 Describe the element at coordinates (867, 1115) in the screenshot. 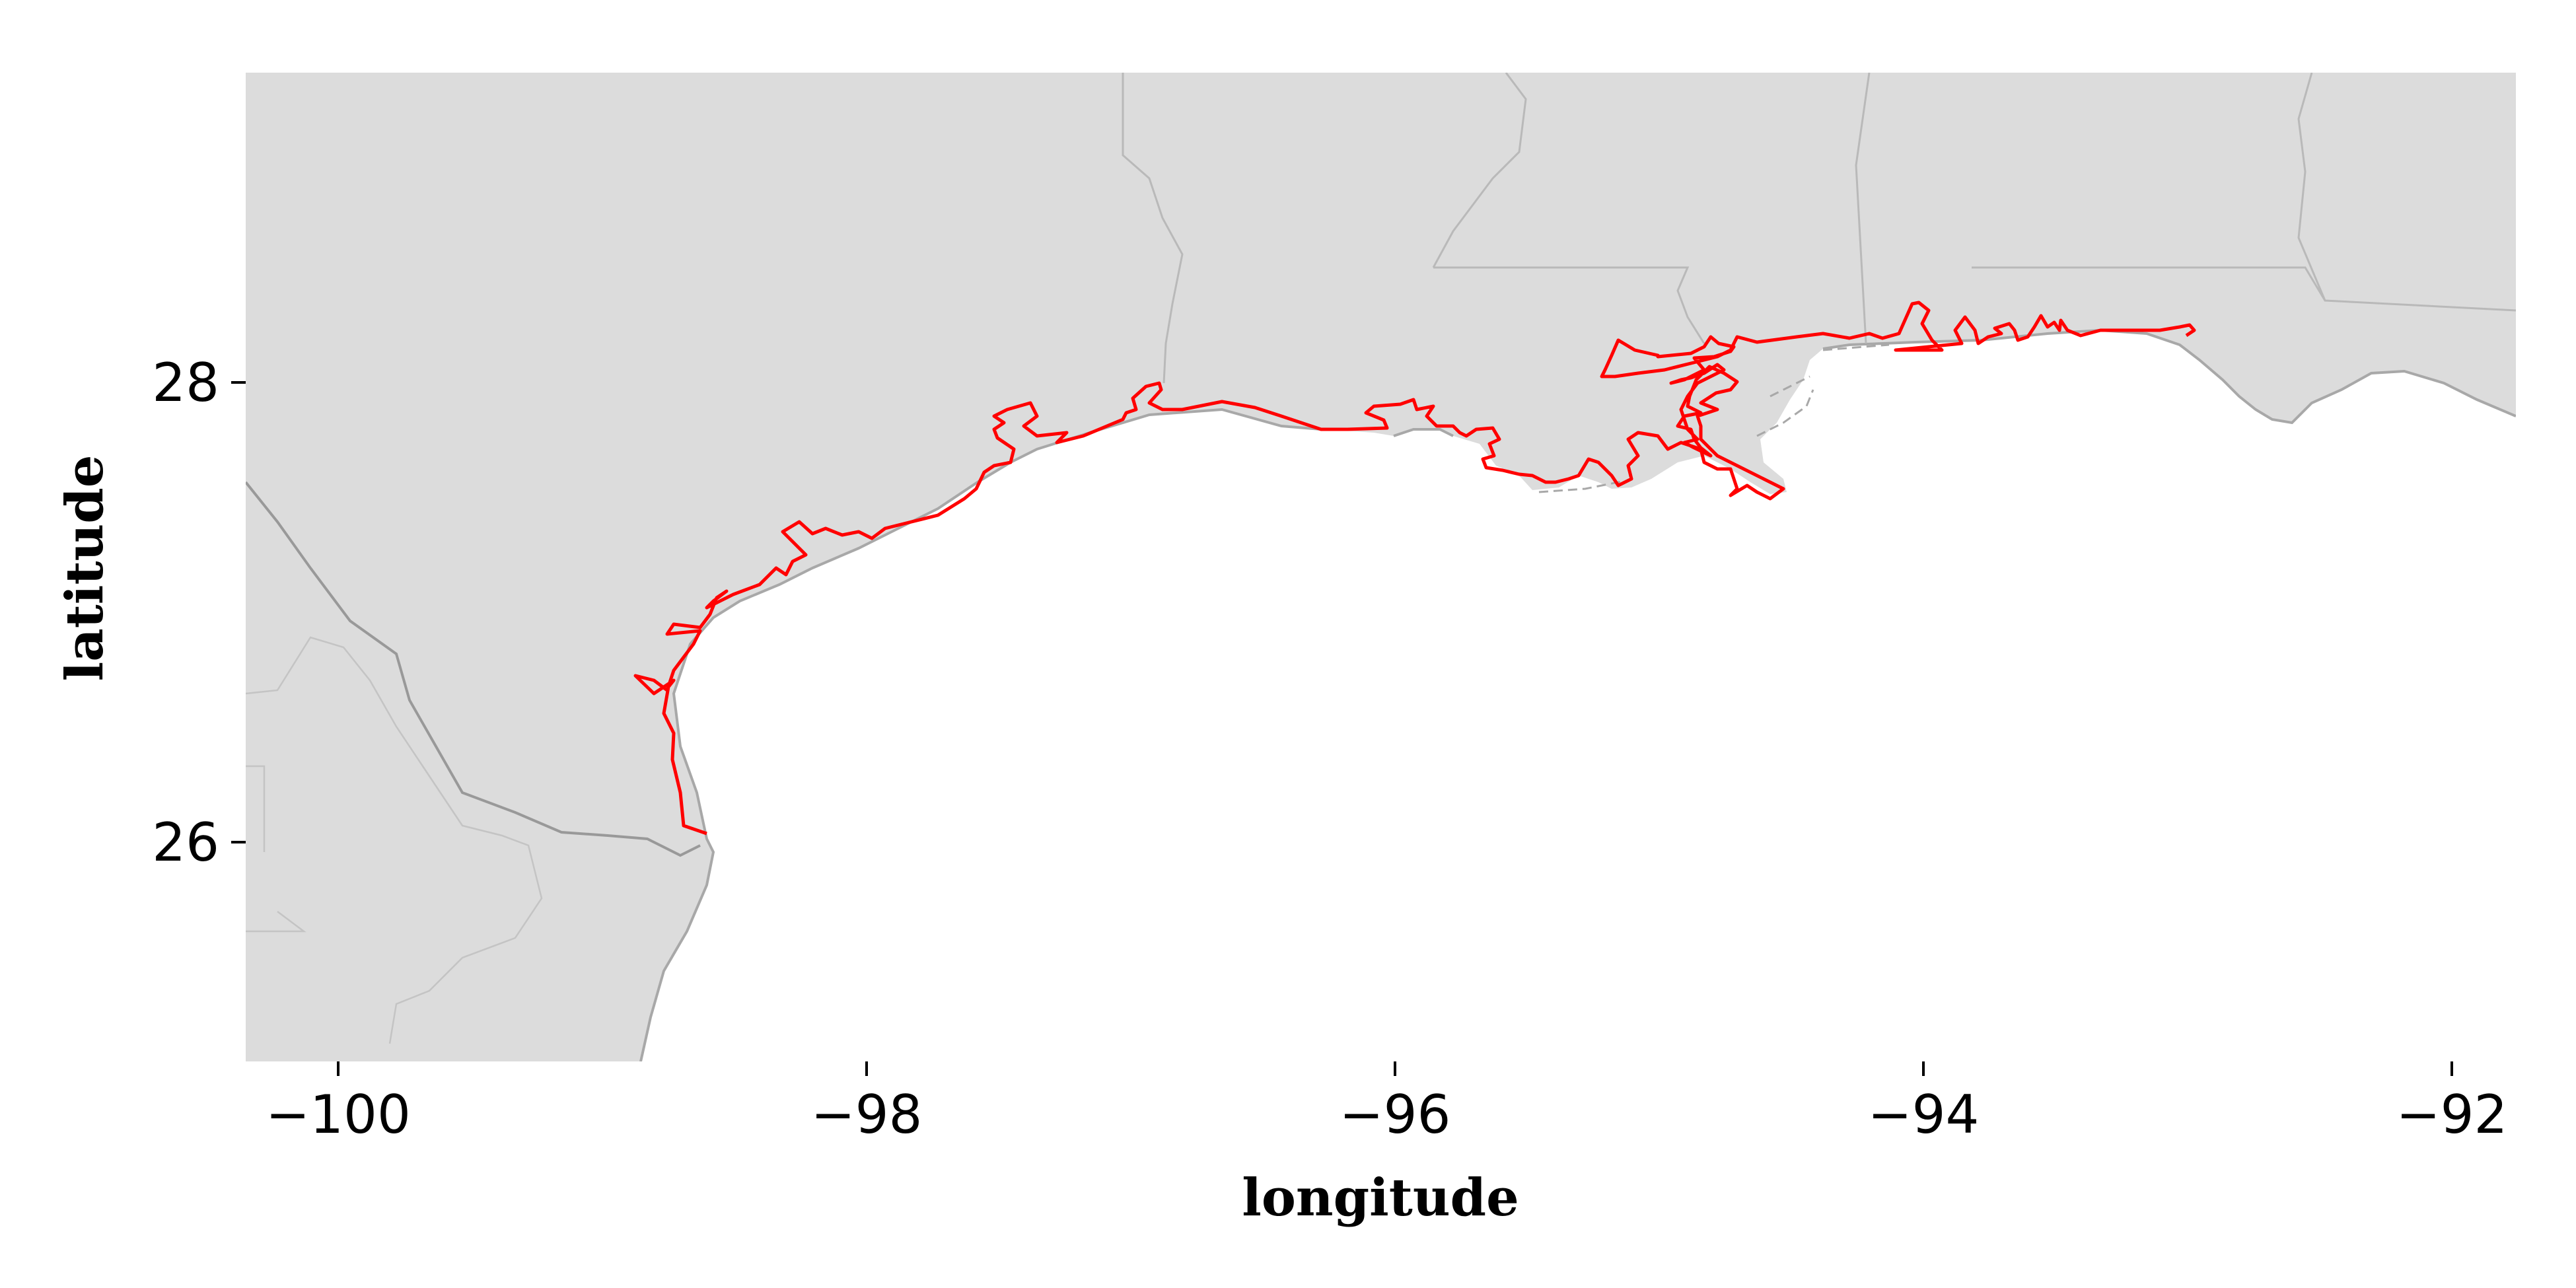

I see `x-tick-label: −98` at that location.